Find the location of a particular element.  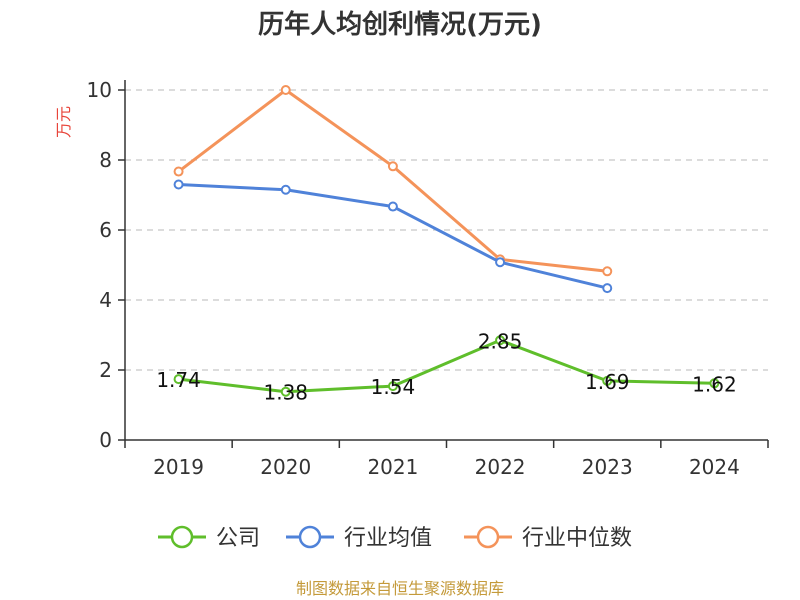

legend-item-1: 行业均值 is located at coordinates (359, 538).